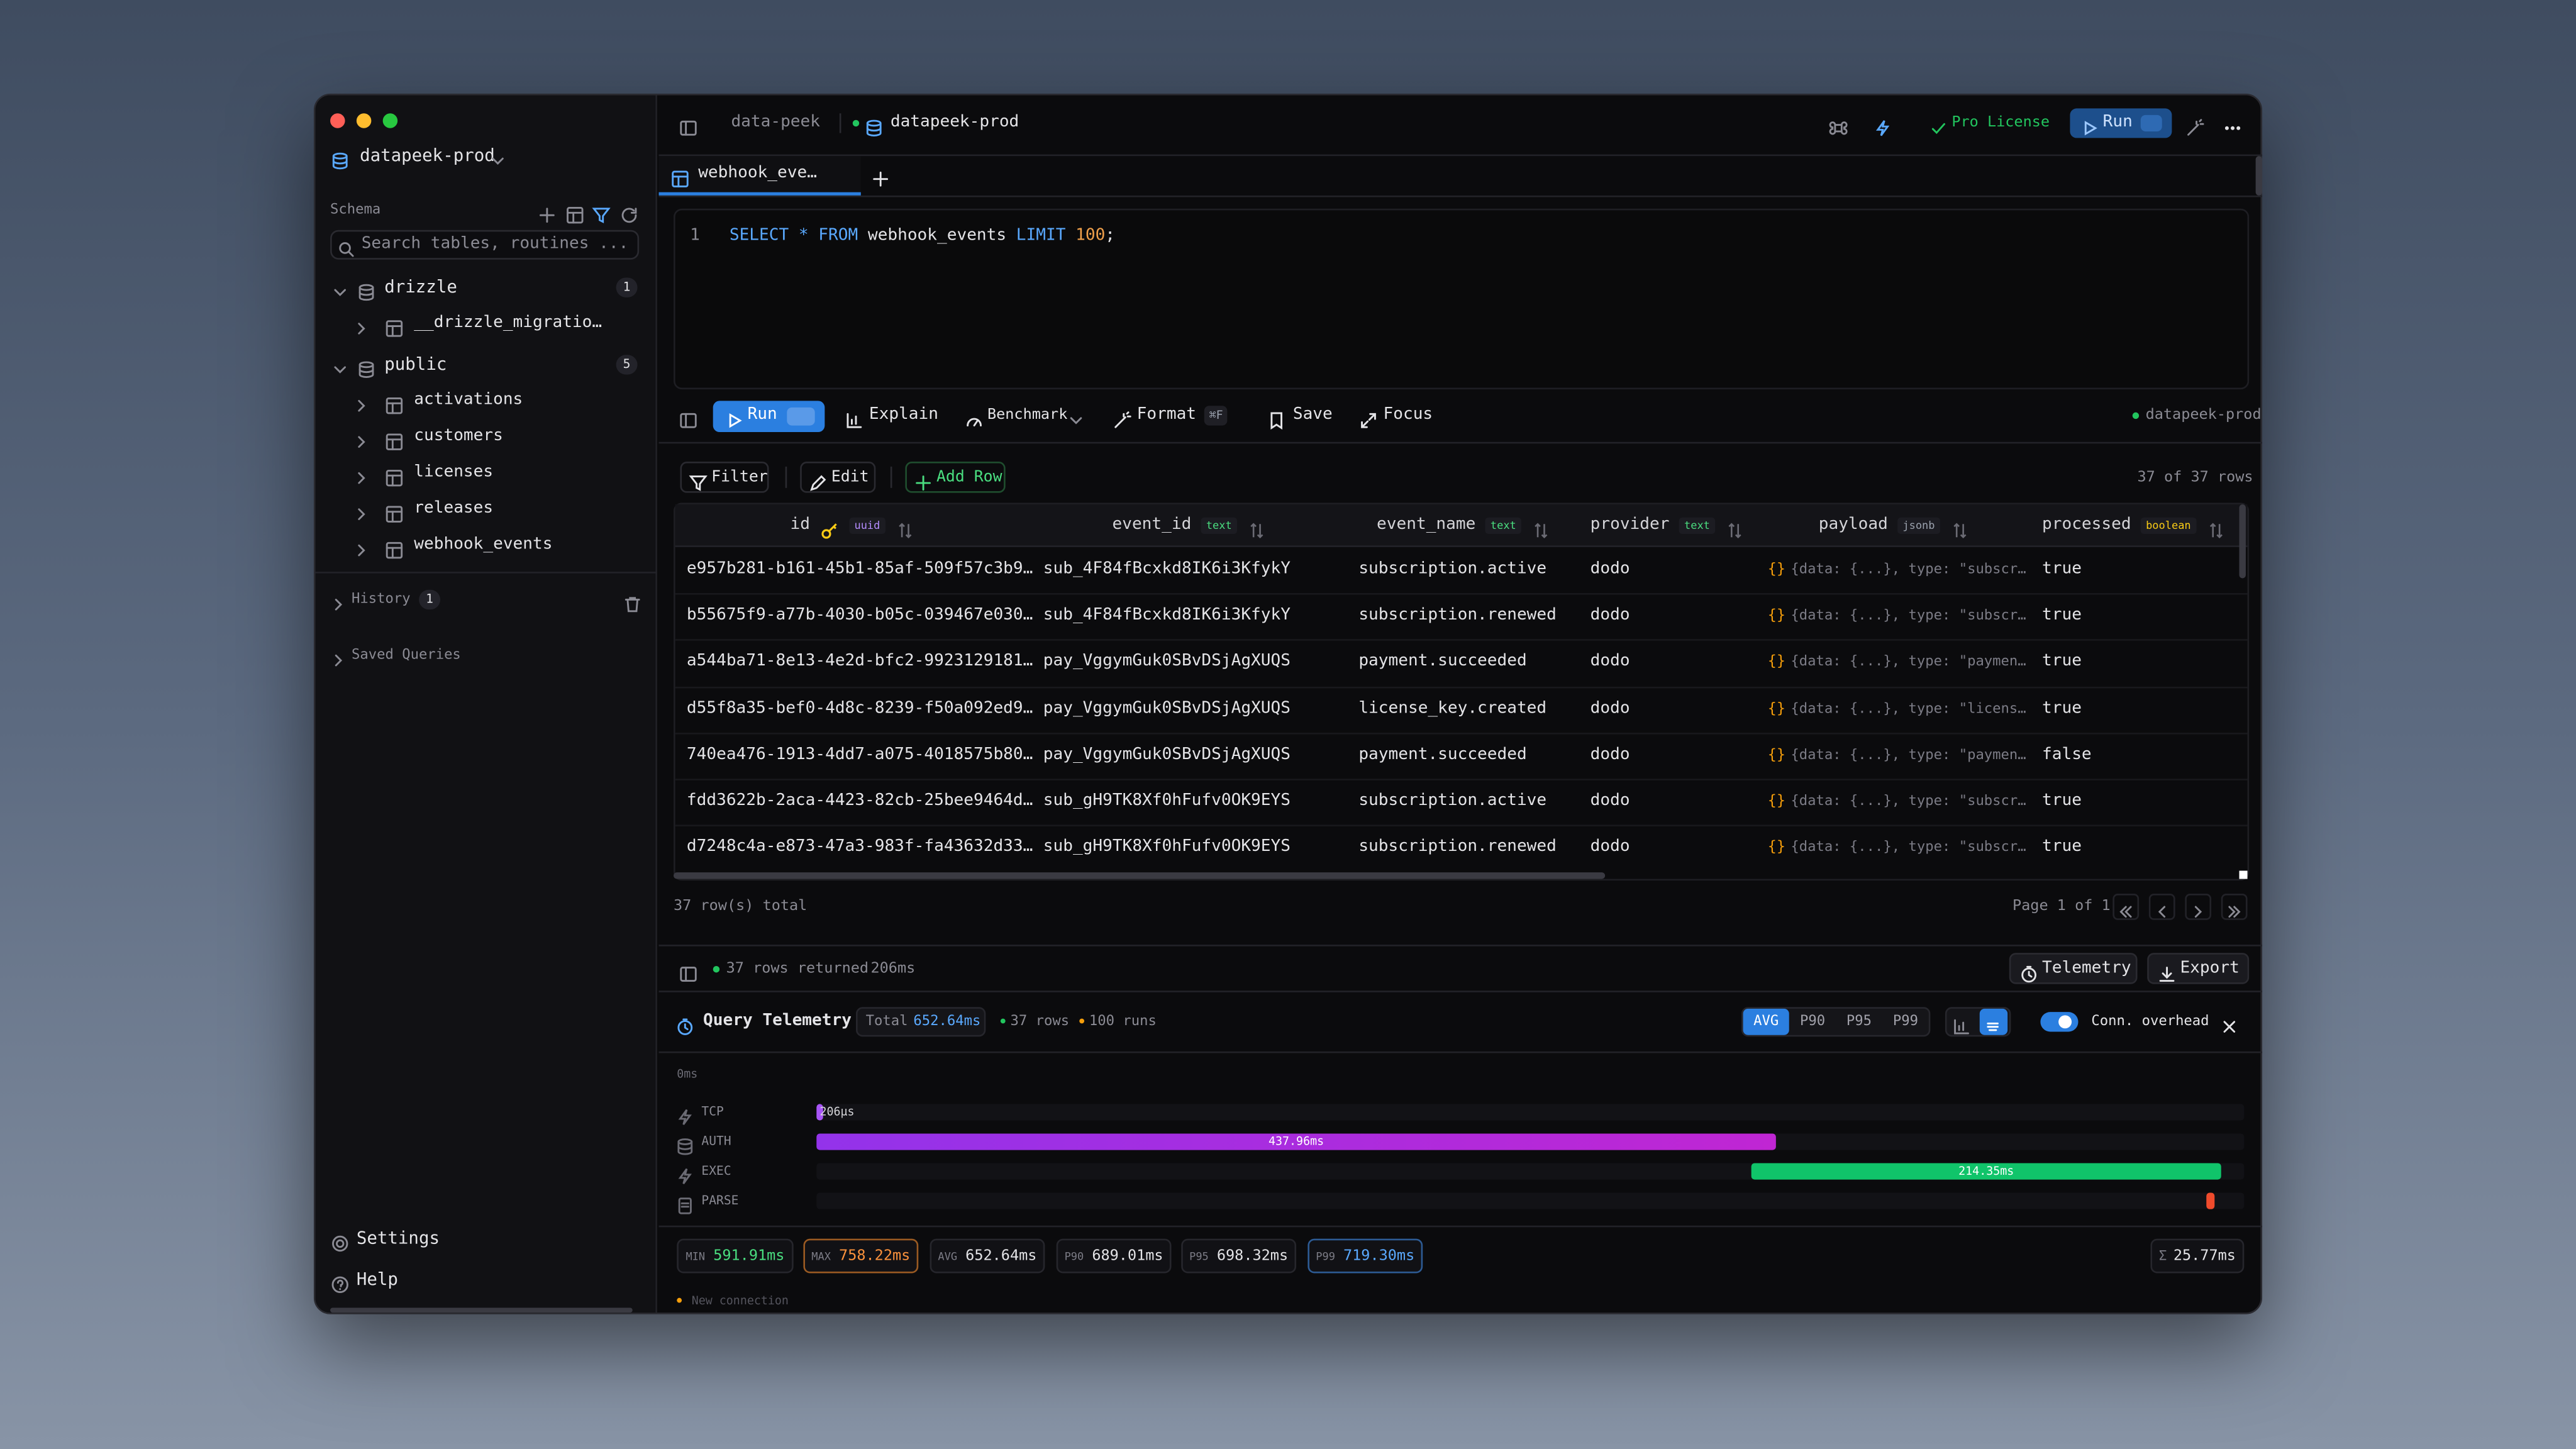  What do you see at coordinates (923, 479) in the screenshot?
I see `add-row-button-icon` at bounding box center [923, 479].